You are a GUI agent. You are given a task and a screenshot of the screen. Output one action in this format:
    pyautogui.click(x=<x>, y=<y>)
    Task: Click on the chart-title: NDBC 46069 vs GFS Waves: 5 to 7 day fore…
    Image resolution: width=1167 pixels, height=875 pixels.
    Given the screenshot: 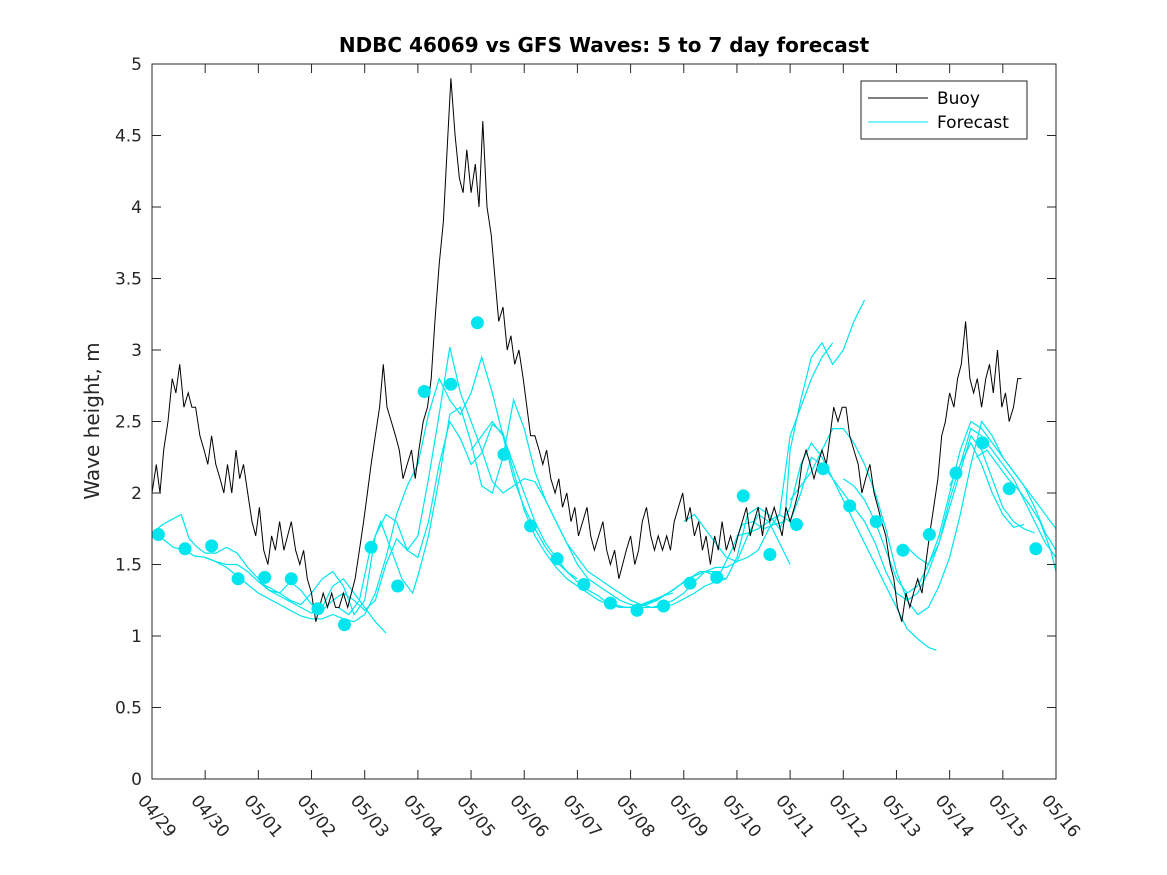 What is the action you would take?
    pyautogui.click(x=604, y=45)
    